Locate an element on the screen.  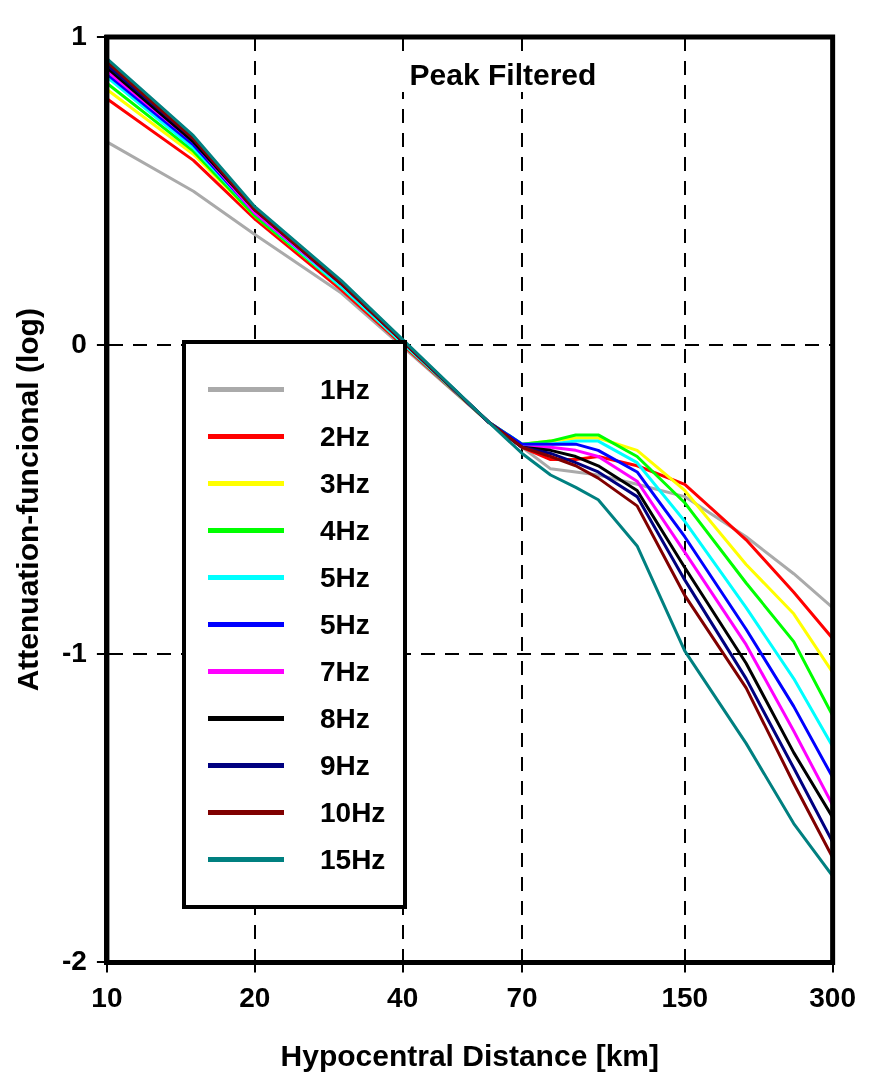
x-axis-title: Hypocentral Distance [km] is located at coordinates (469, 1056).